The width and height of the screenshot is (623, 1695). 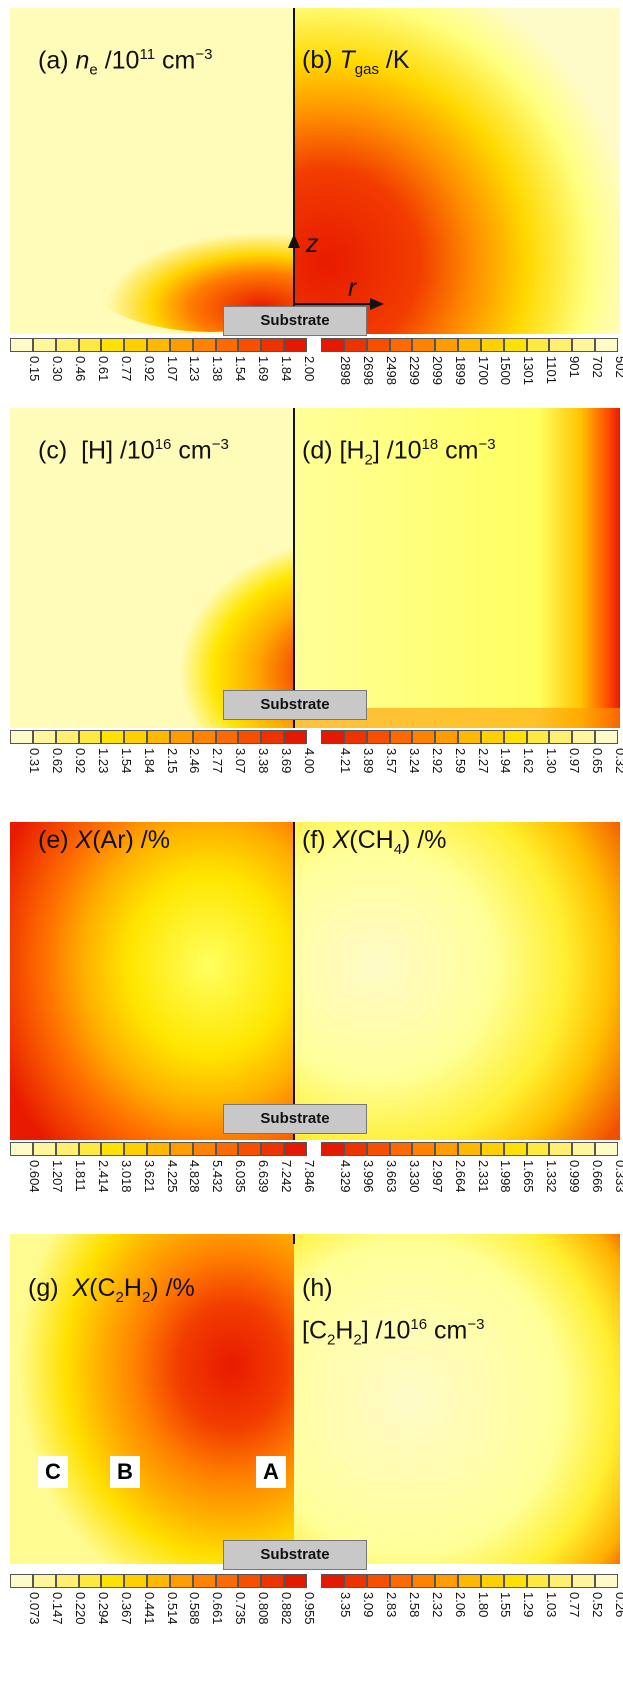 What do you see at coordinates (303, 775) in the screenshot?
I see `tick-label: 4.00` at bounding box center [303, 775].